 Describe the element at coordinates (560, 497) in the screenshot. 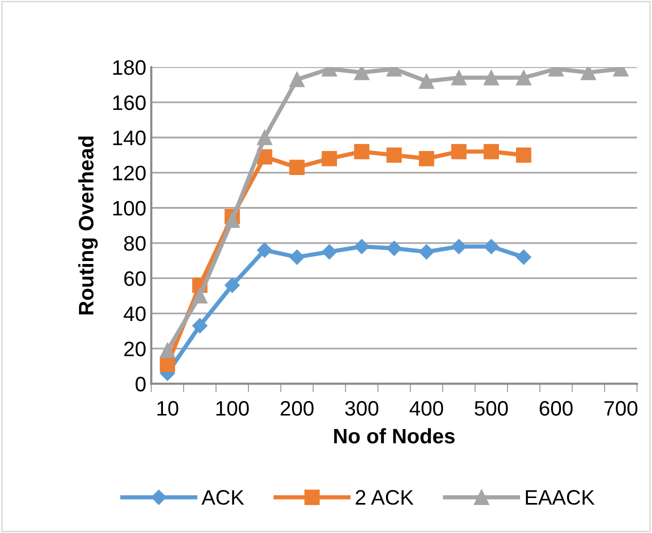

I see `legend-label: EAACK` at that location.